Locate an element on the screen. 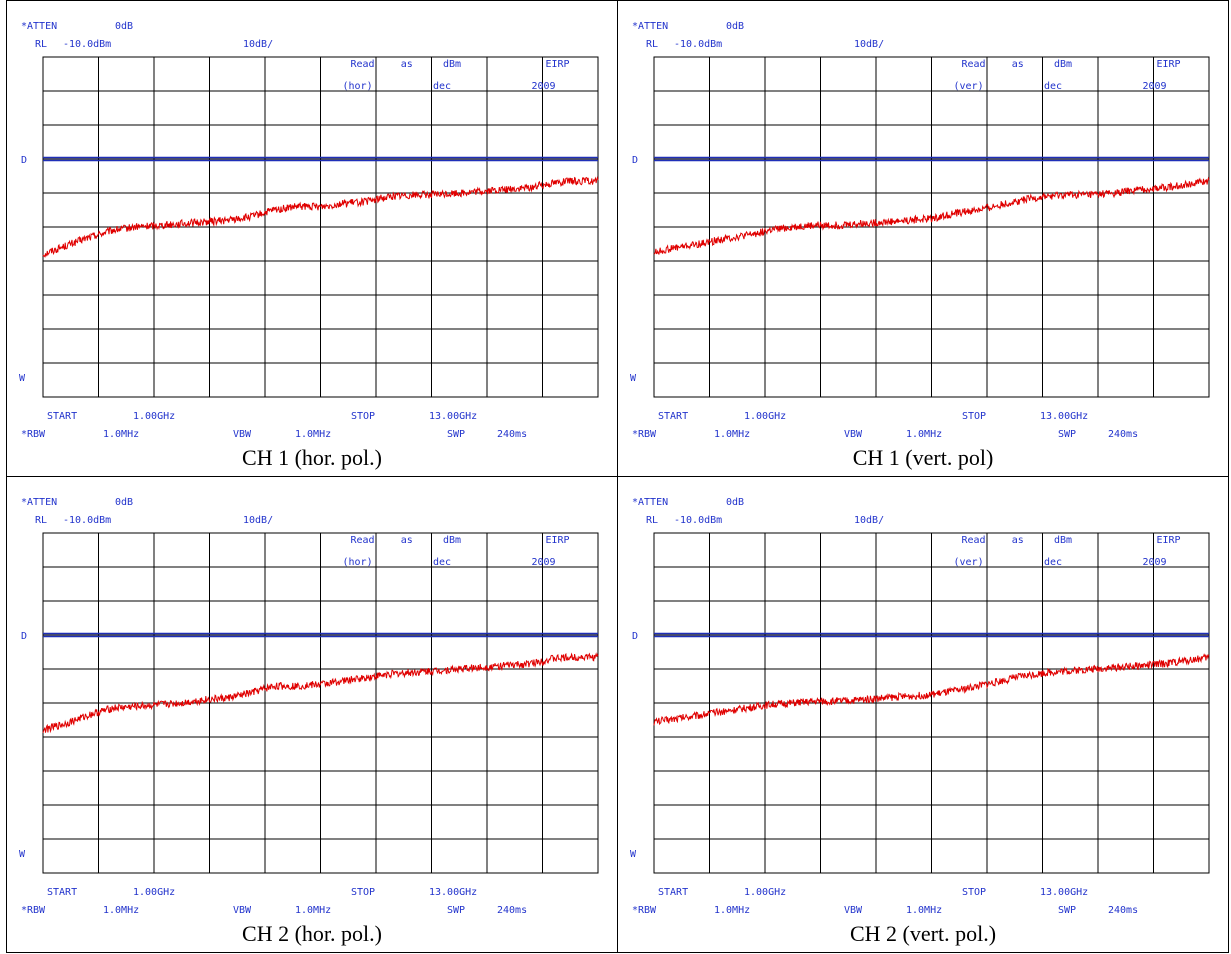  panel-caption: CH 1 (vert. pol) is located at coordinates (923, 457).